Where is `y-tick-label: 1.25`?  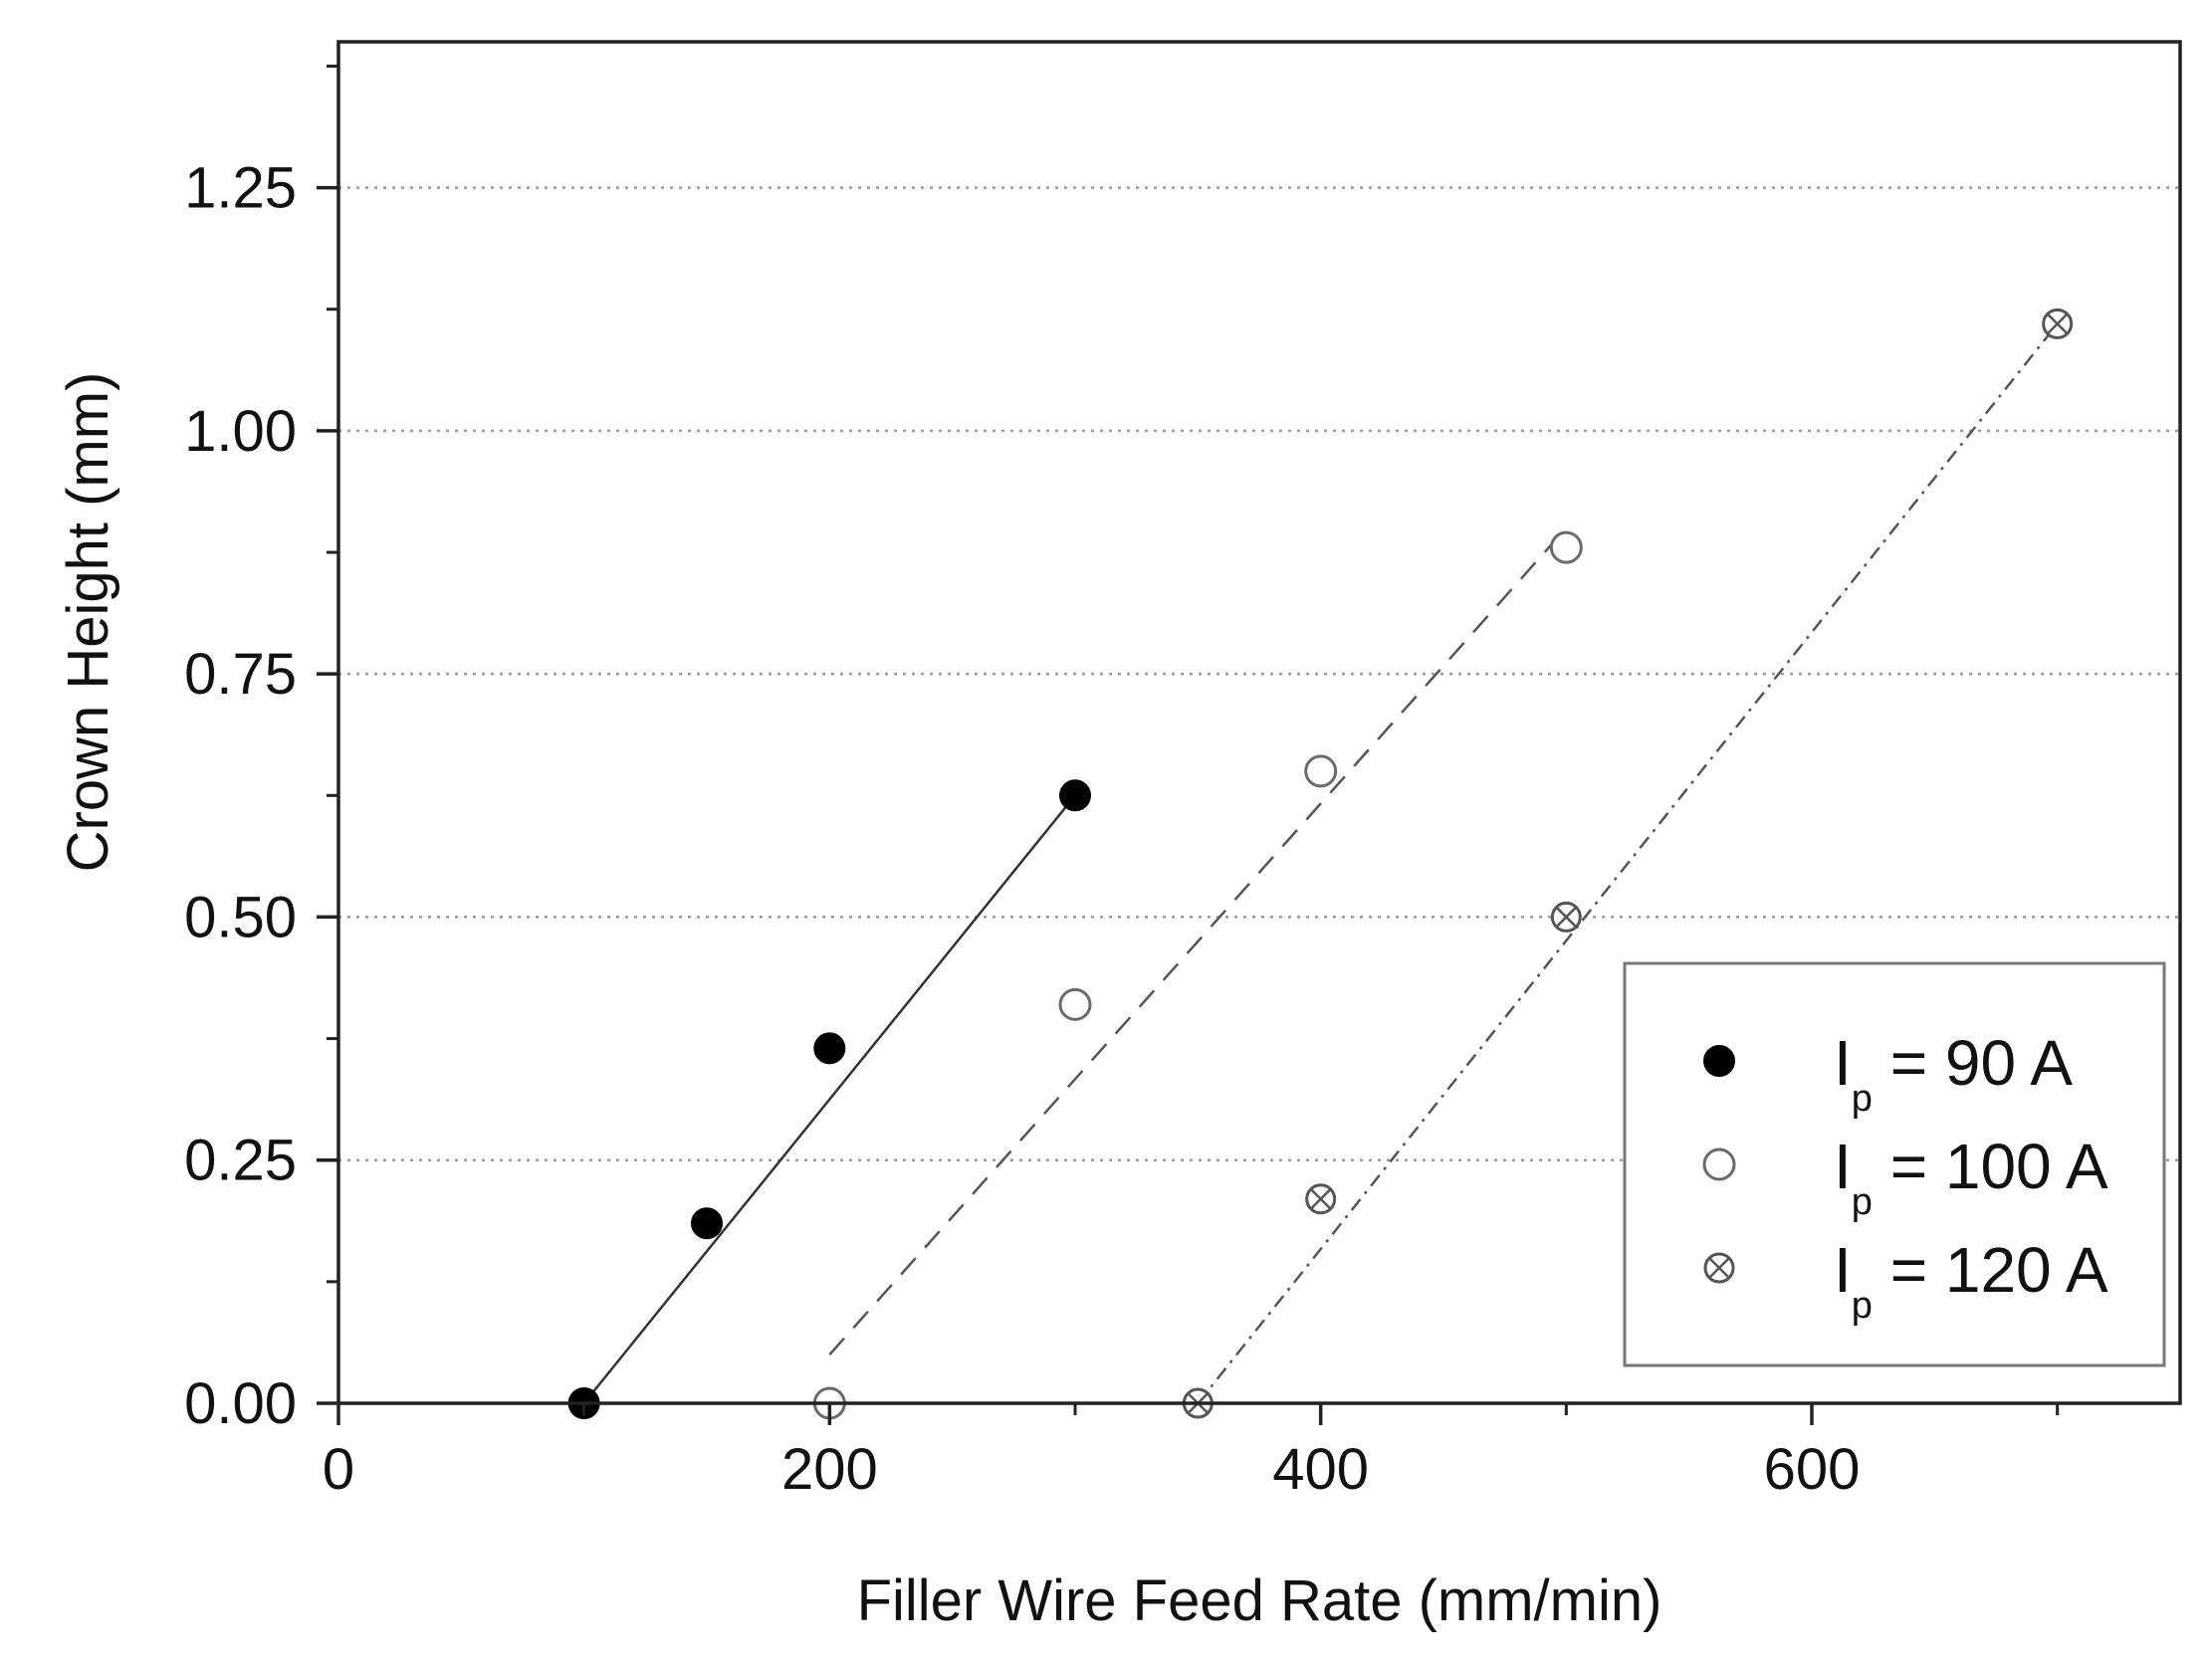 y-tick-label: 1.25 is located at coordinates (240, 188).